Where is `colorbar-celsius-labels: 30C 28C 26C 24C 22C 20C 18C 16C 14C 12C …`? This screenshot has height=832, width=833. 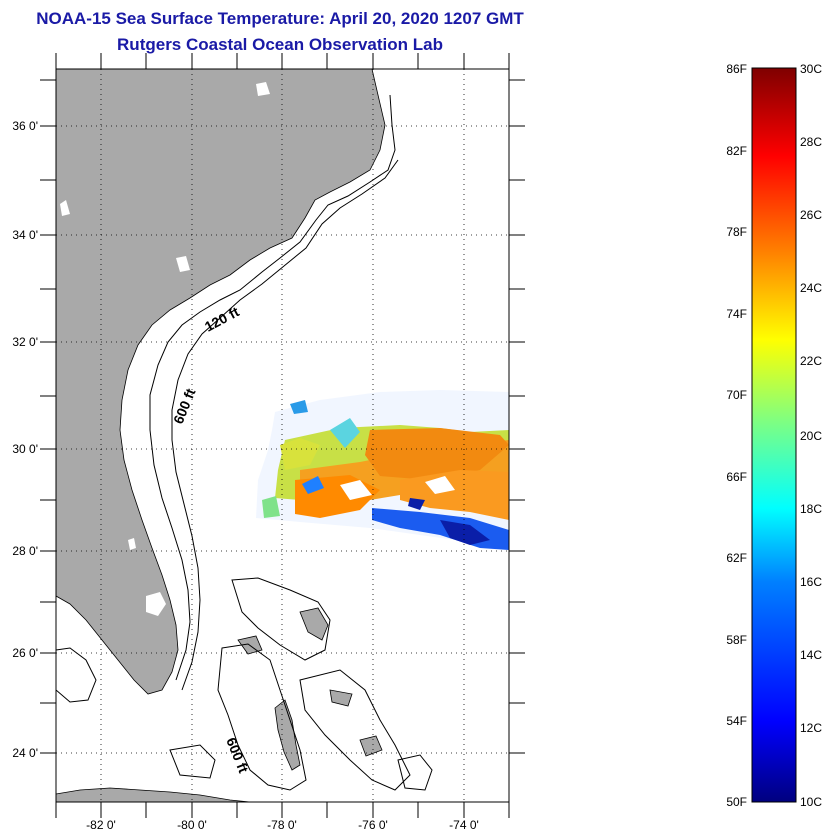
colorbar-celsius-labels: 30C 28C 26C 24C 22C 20C 18C 16C 14C 12C … is located at coordinates (811, 435).